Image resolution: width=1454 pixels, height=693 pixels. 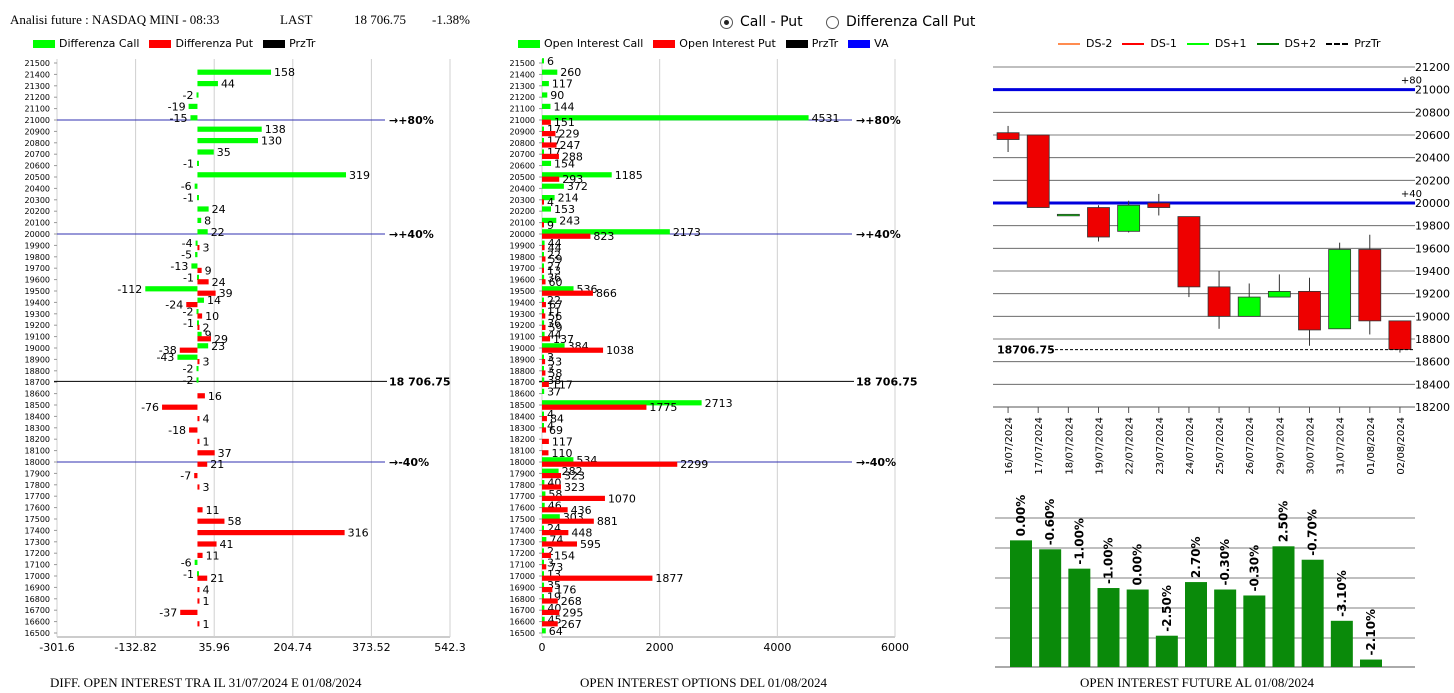 I want to click on x-tick-label: 19/07/2024, so click(x=1100, y=446).